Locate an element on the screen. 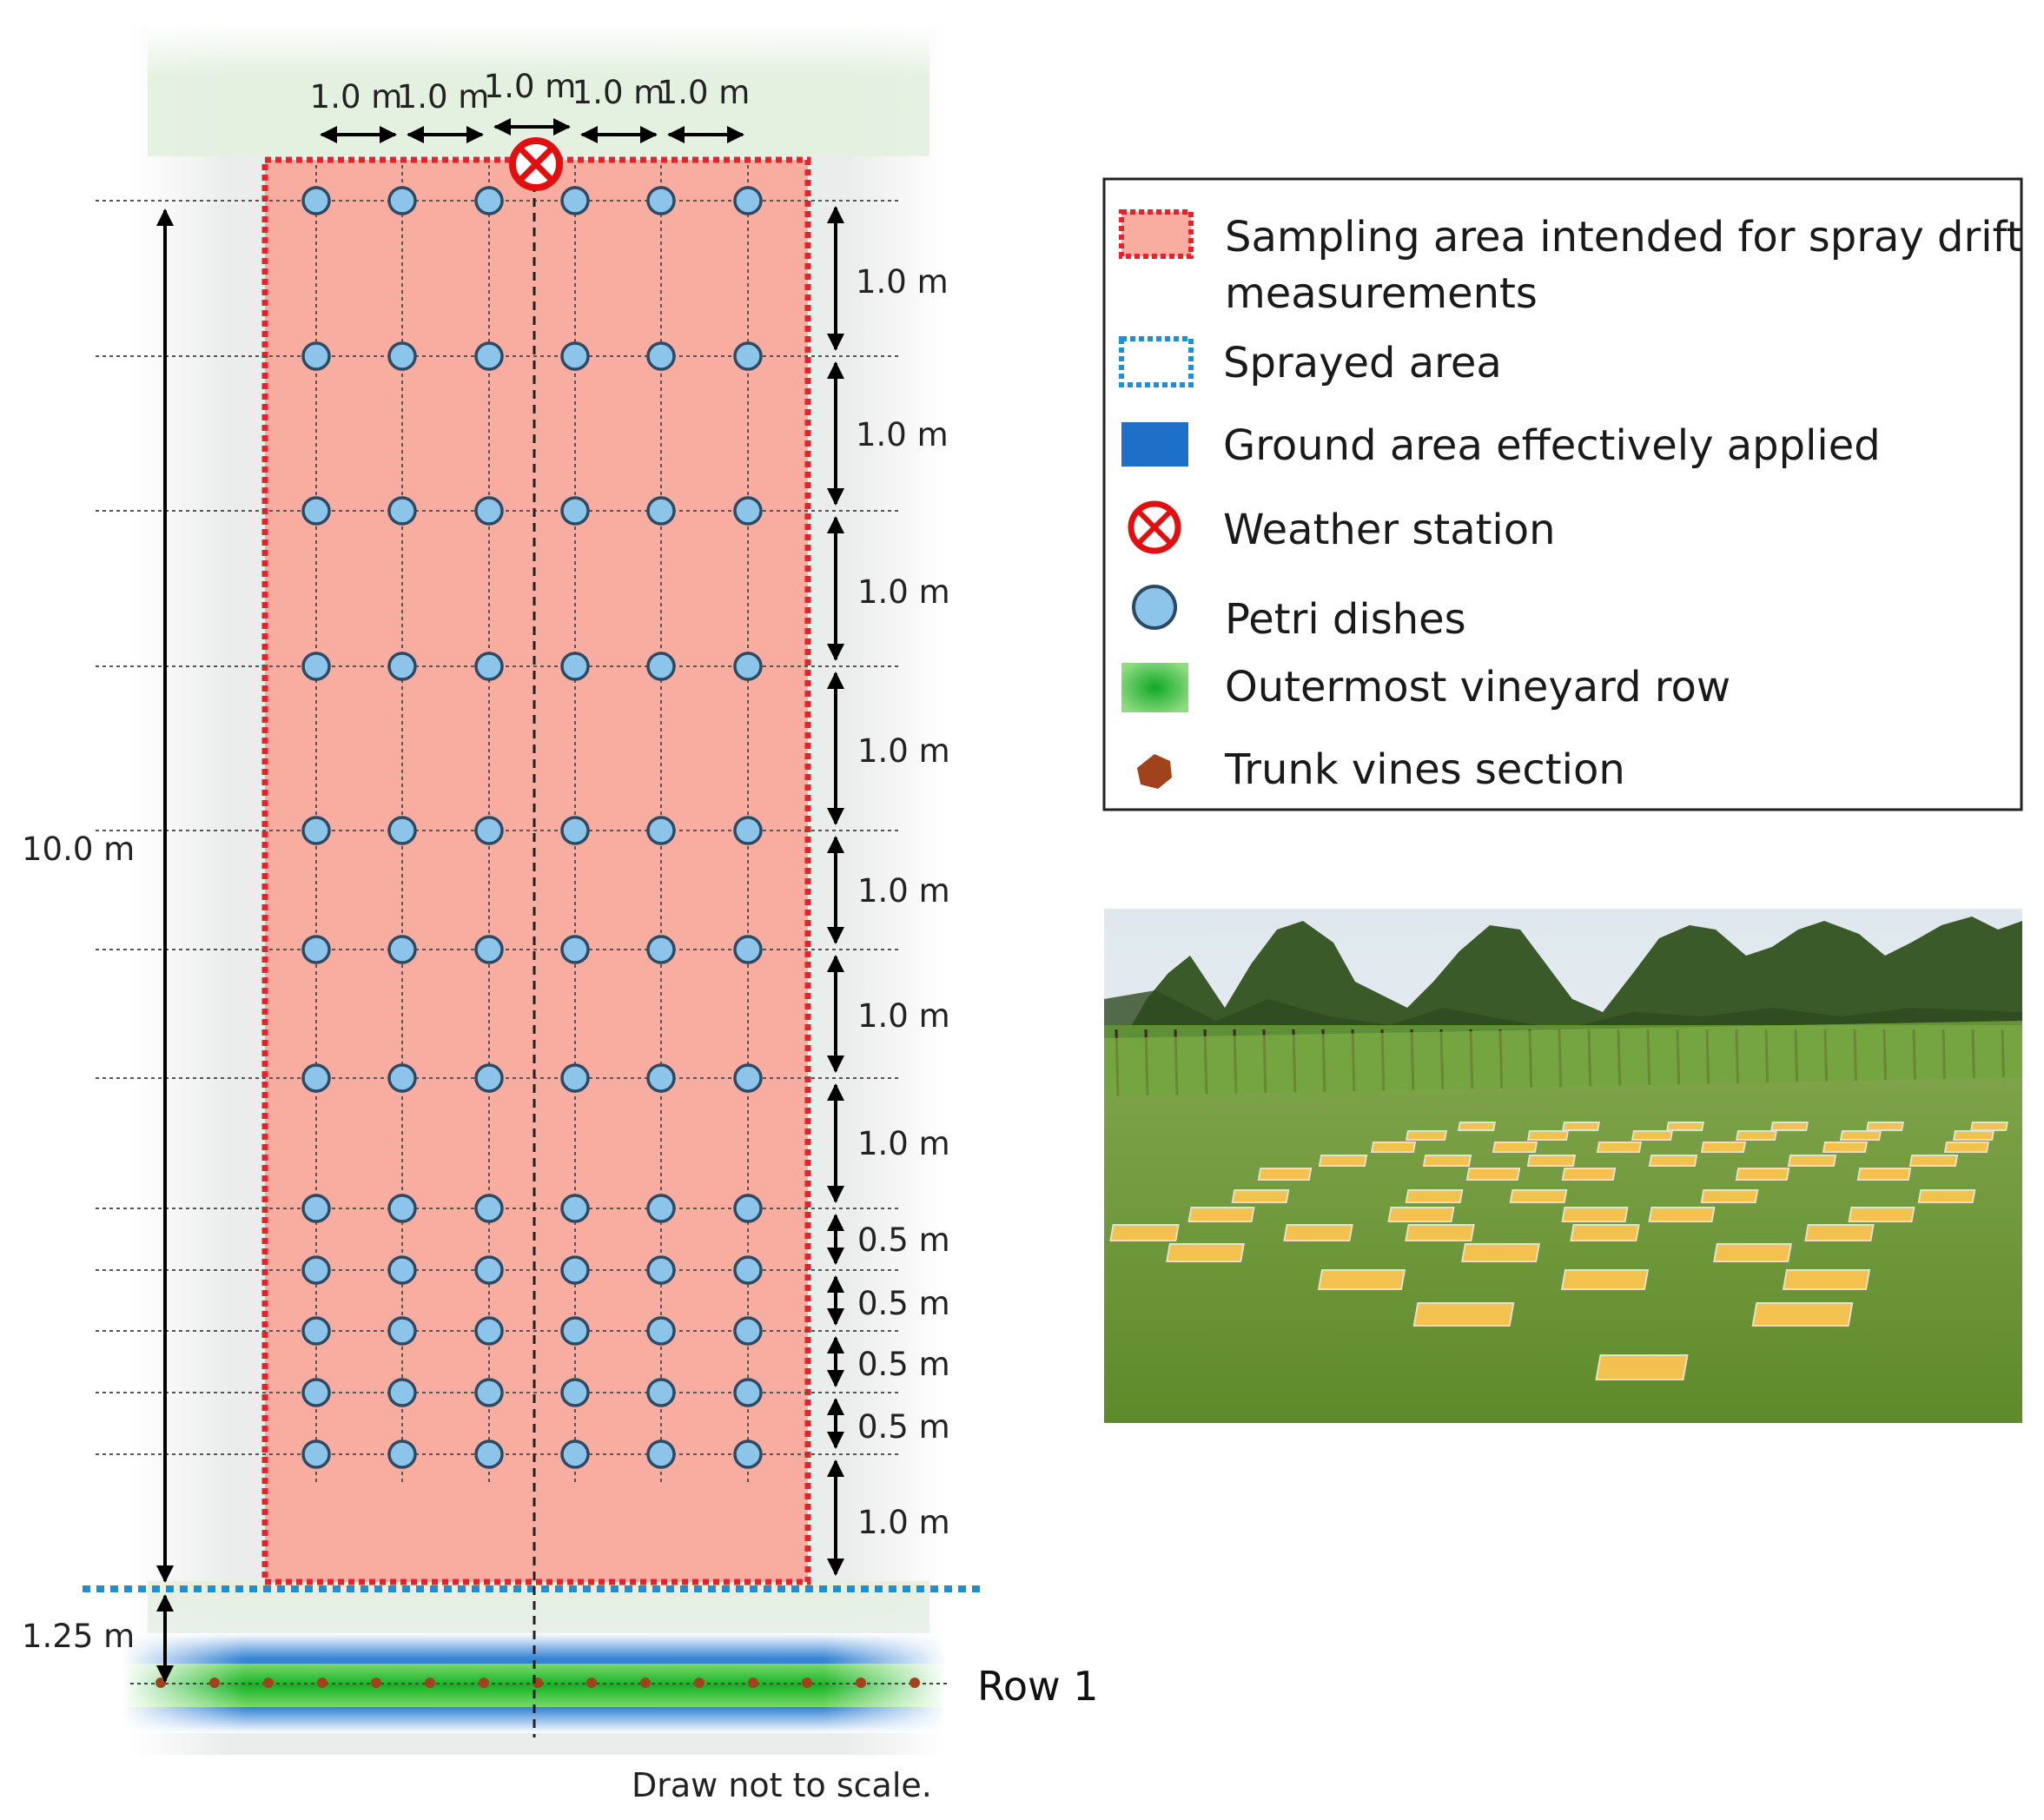 The image size is (2044, 1820). legend-label: Ground area effectively applied is located at coordinates (1552, 445).